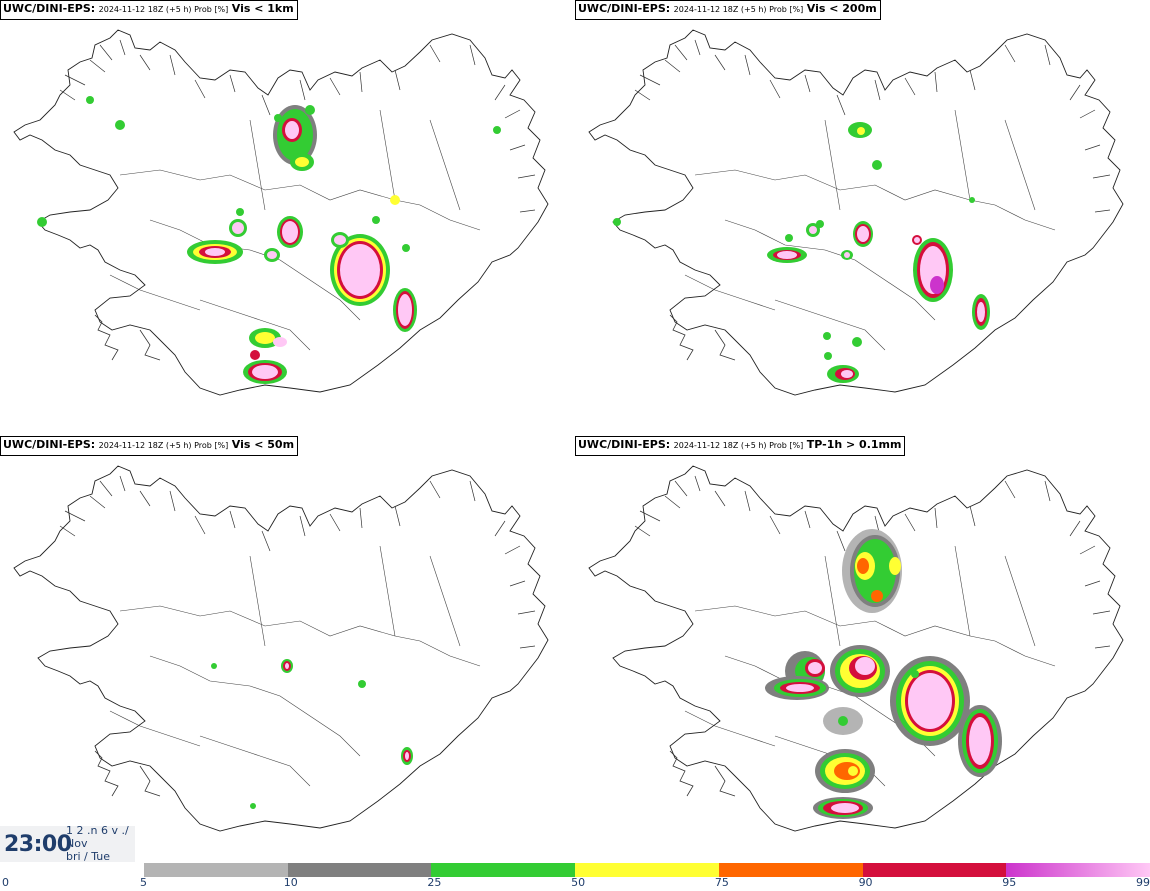  Describe the element at coordinates (77, 843) in the screenshot. I see `date-line-2: Nov` at that location.